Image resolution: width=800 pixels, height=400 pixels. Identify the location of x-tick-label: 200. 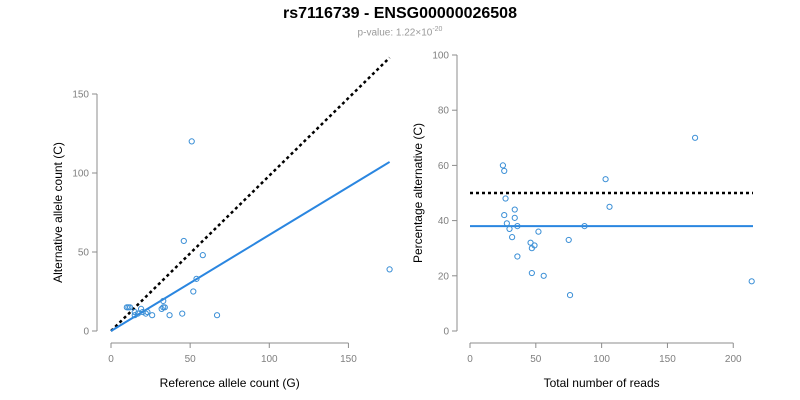
(733, 359).